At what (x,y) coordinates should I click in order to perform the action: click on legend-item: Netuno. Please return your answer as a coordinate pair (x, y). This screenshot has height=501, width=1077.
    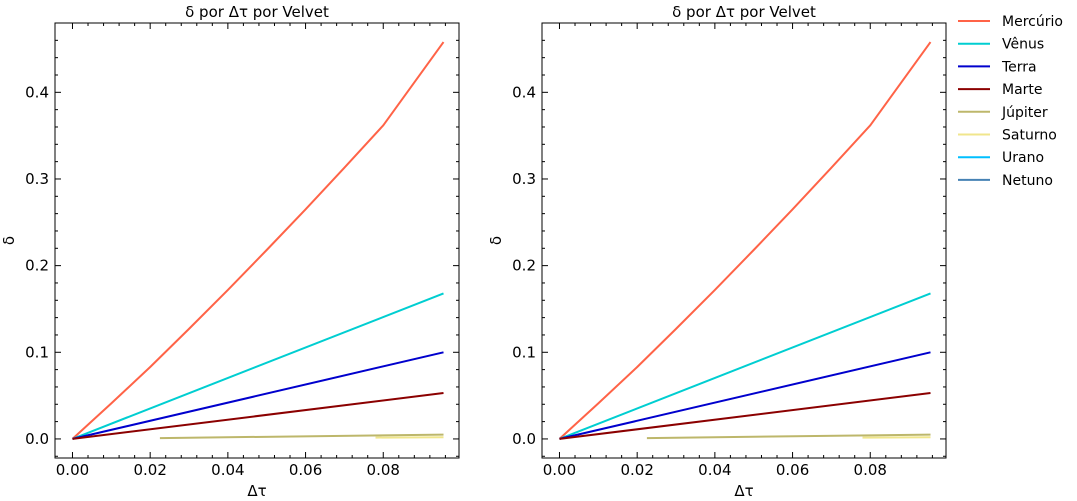
    Looking at the image, I should click on (1005, 181).